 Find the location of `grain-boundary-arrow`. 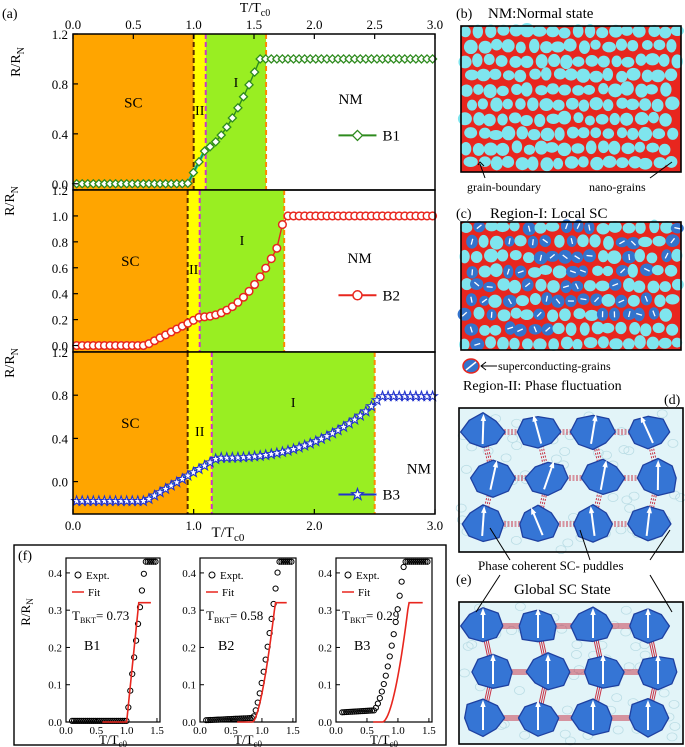

grain-boundary-arrow is located at coordinates (481, 164).